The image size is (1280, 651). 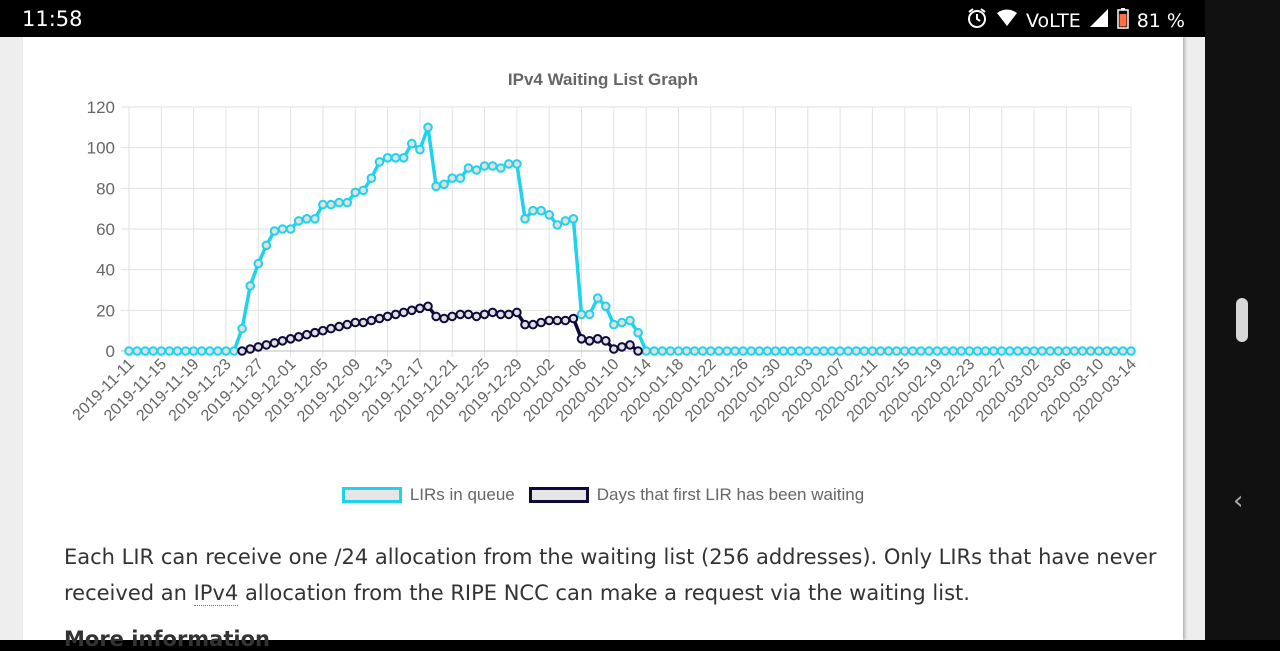 I want to click on status-time: 11:58, so click(x=52, y=19).